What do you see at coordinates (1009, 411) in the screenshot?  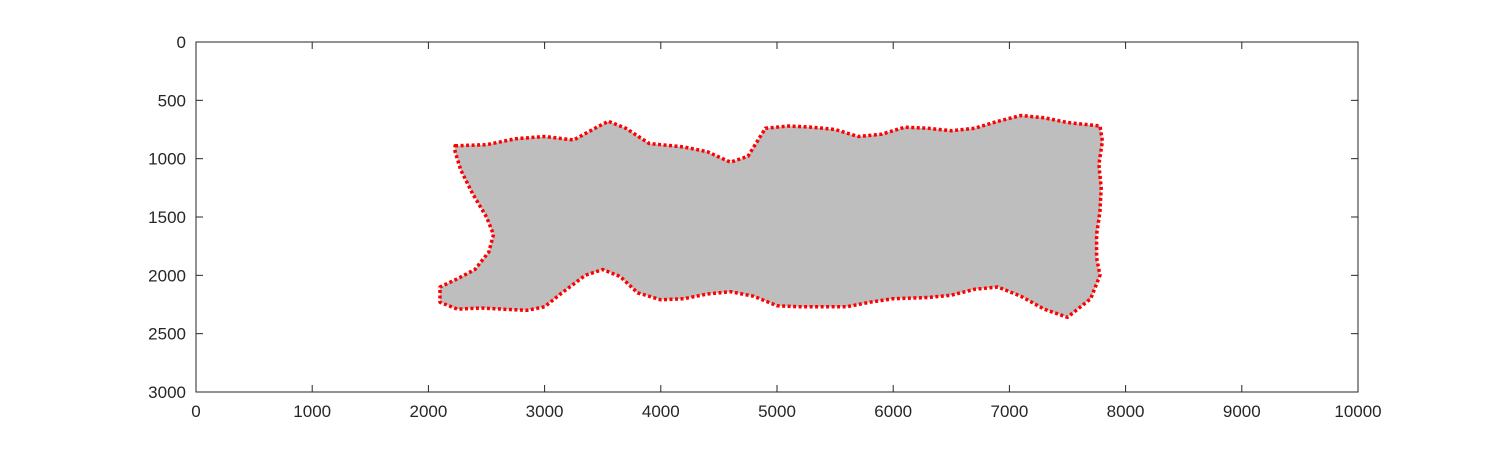 I see `x-tick-label: 7000` at bounding box center [1009, 411].